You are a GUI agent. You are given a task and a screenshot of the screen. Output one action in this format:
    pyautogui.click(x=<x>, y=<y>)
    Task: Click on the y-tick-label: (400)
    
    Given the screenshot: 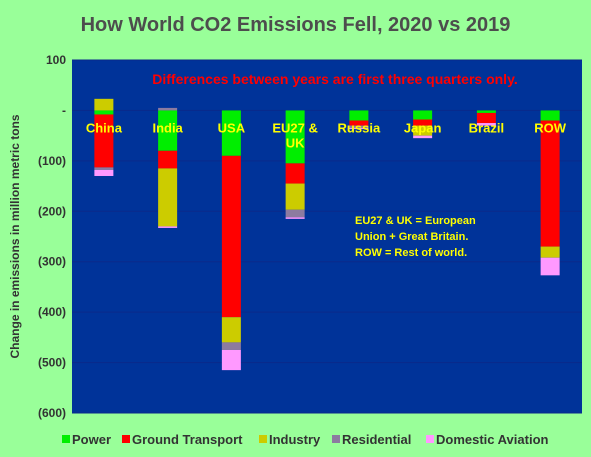 What is the action you would take?
    pyautogui.click(x=52, y=312)
    